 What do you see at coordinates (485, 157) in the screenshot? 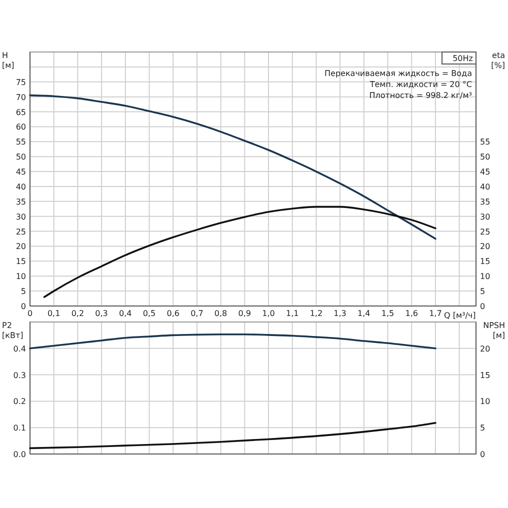
I see `y2-tick-label: 50` at bounding box center [485, 157].